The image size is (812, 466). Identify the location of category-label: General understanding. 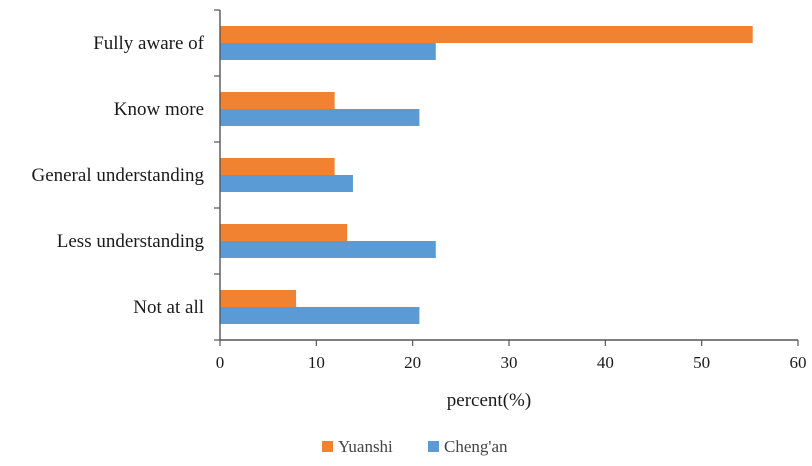
(117, 175).